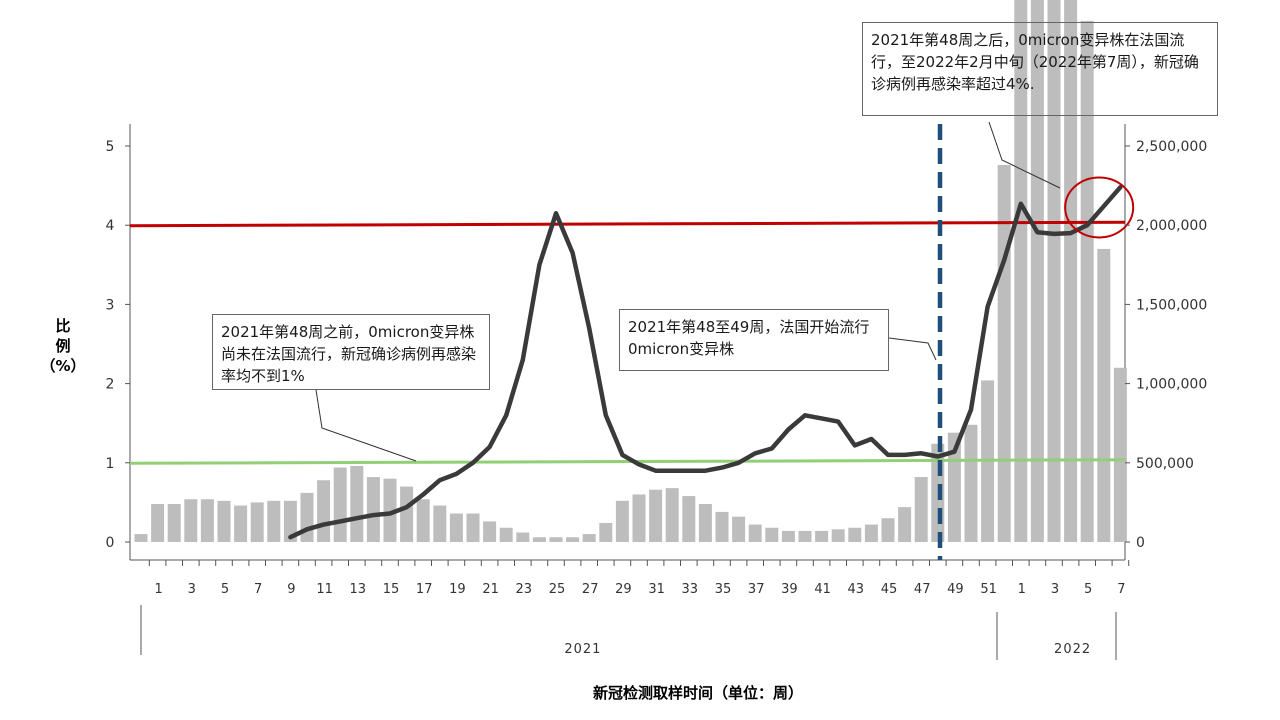 Image resolution: width=1280 pixels, height=720 pixels. Describe the element at coordinates (1171, 147) in the screenshot. I see `right-tick-label: 2,500,000` at that location.